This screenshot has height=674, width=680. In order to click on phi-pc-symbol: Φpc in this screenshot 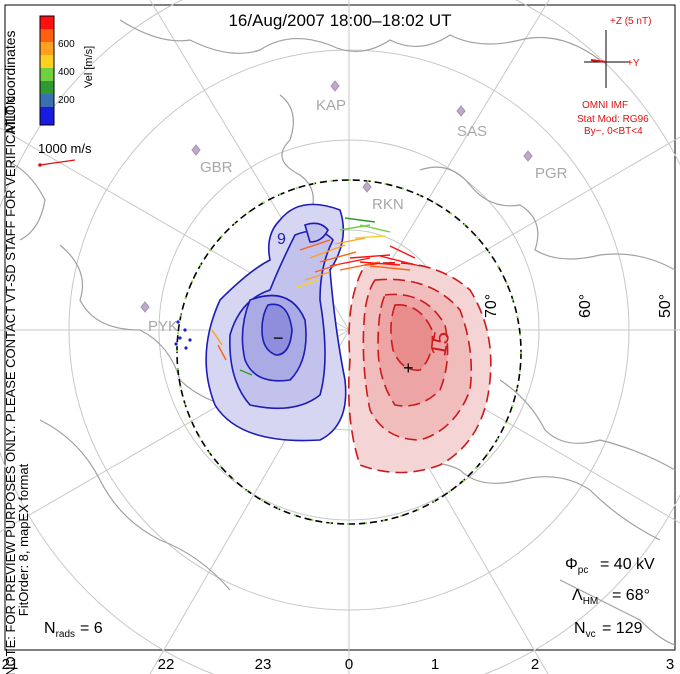, I will do `click(576, 566)`.